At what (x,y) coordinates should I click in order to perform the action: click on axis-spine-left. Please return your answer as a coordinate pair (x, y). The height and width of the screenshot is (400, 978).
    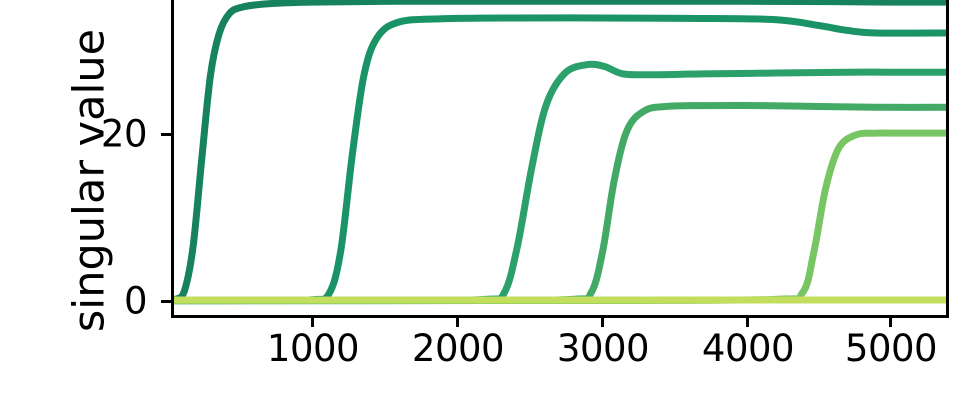
    Looking at the image, I should click on (172, 159).